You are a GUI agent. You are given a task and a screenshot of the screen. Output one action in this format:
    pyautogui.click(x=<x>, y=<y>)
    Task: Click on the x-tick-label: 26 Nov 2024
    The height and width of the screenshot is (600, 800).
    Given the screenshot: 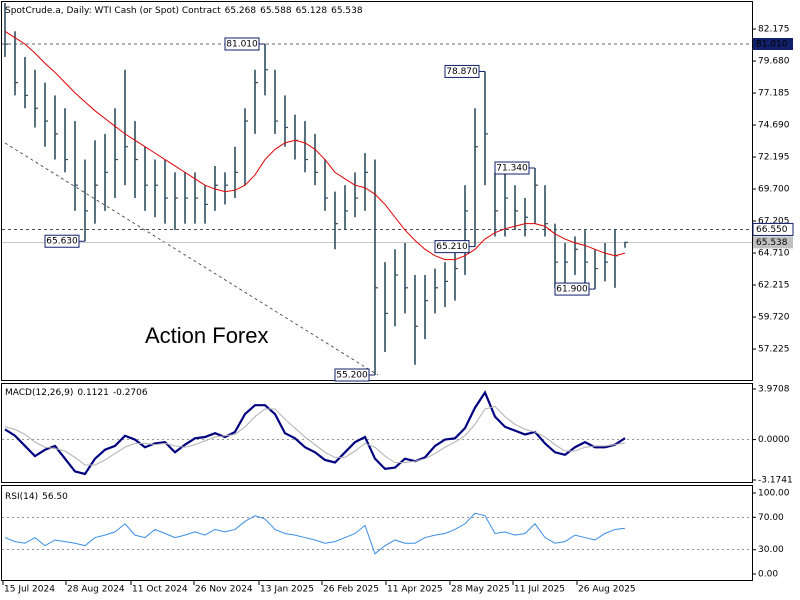 What is the action you would take?
    pyautogui.click(x=224, y=590)
    